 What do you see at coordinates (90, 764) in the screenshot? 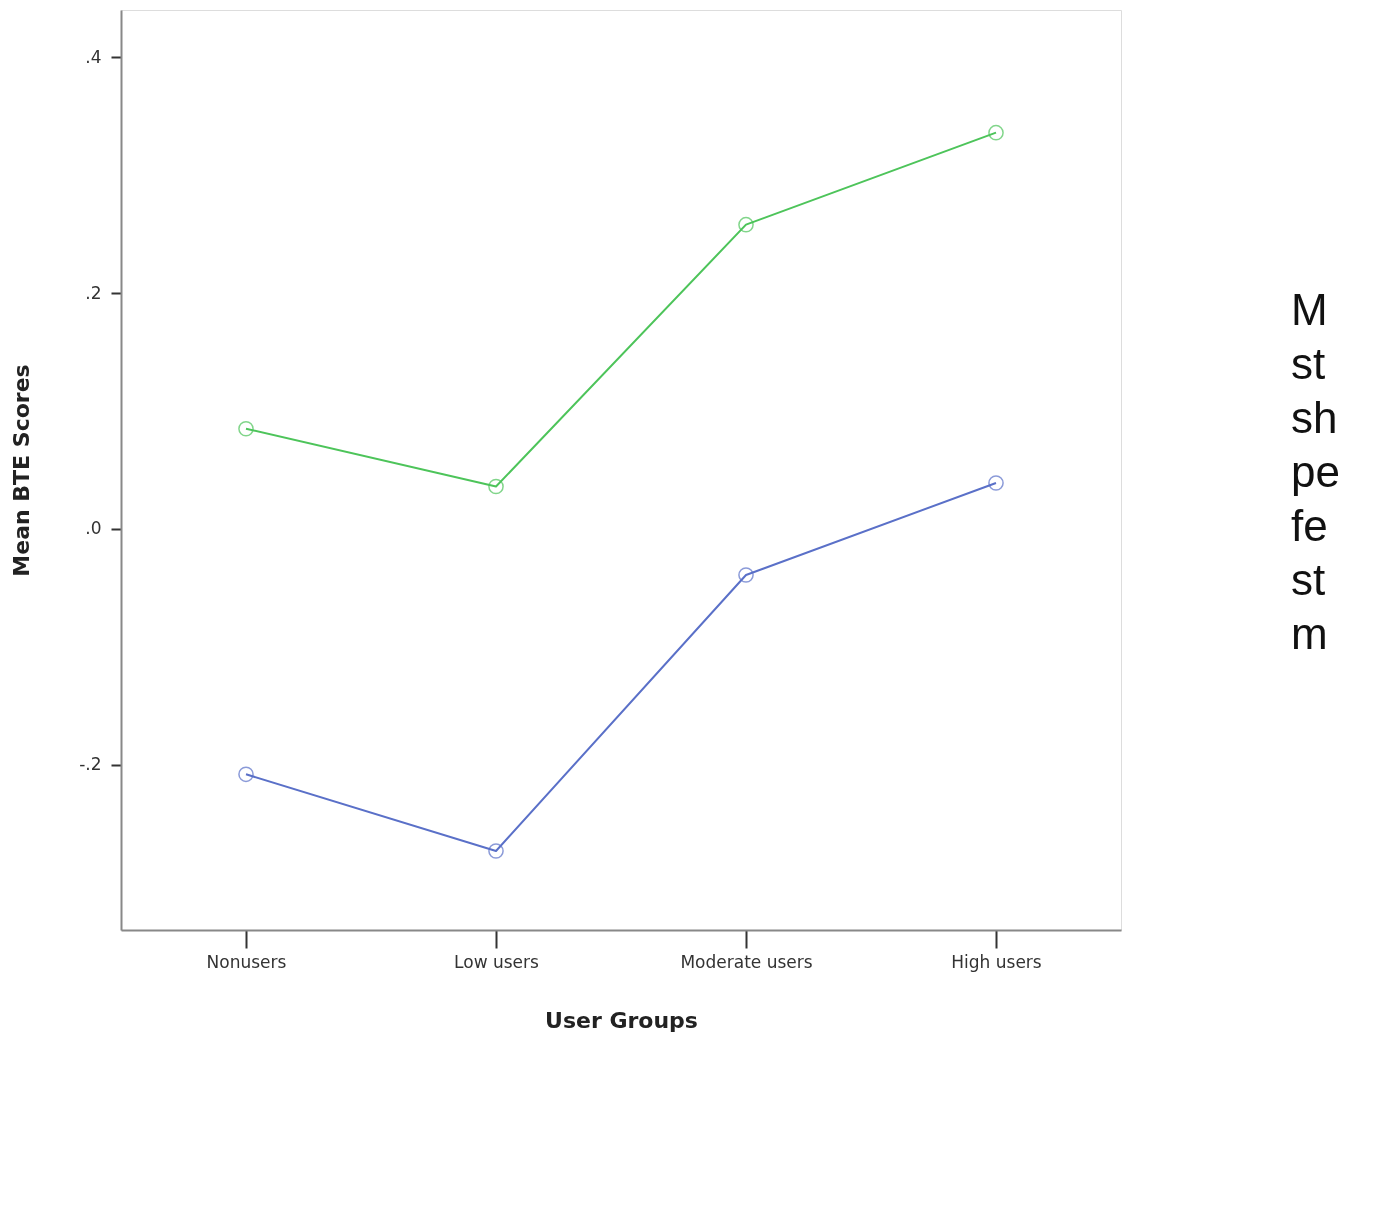
I see `y-tick-label: -.2` at bounding box center [90, 764].